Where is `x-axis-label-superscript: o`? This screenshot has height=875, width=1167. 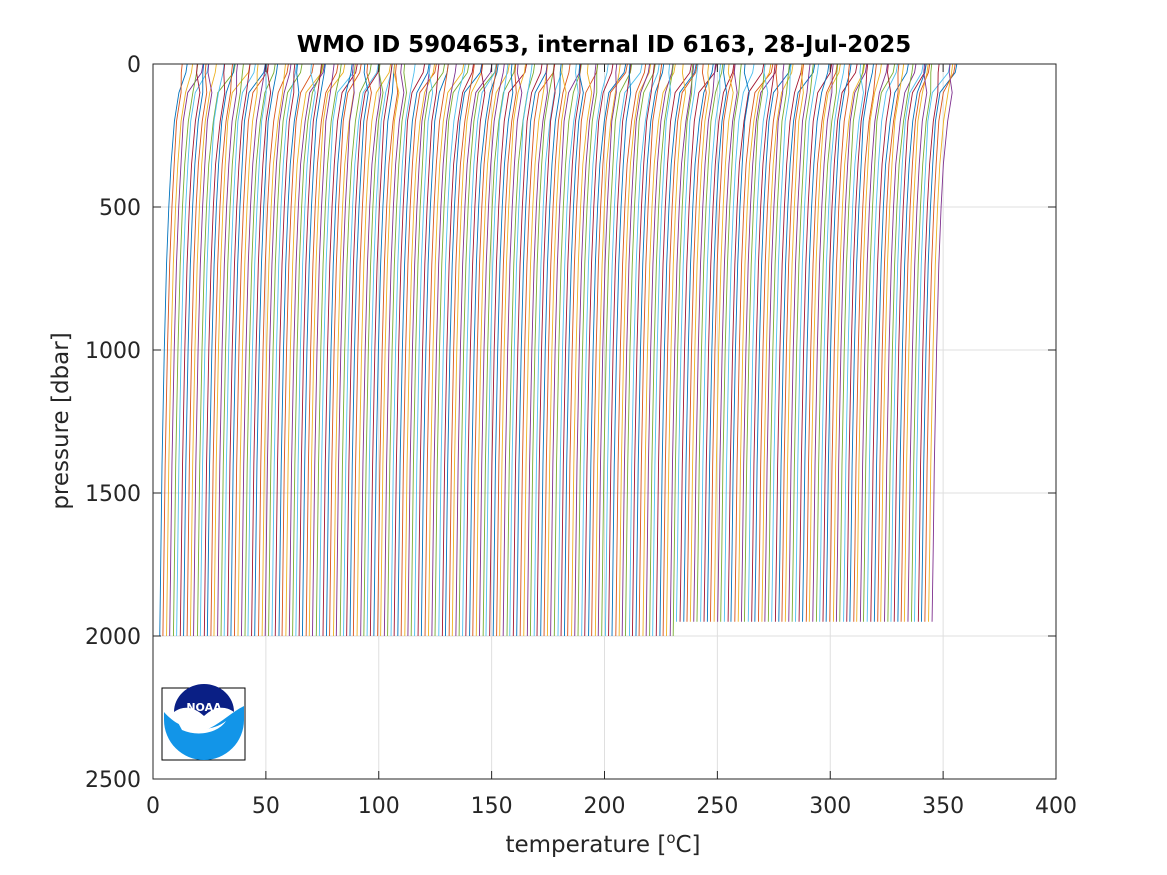 x-axis-label-superscript: o is located at coordinates (670, 838).